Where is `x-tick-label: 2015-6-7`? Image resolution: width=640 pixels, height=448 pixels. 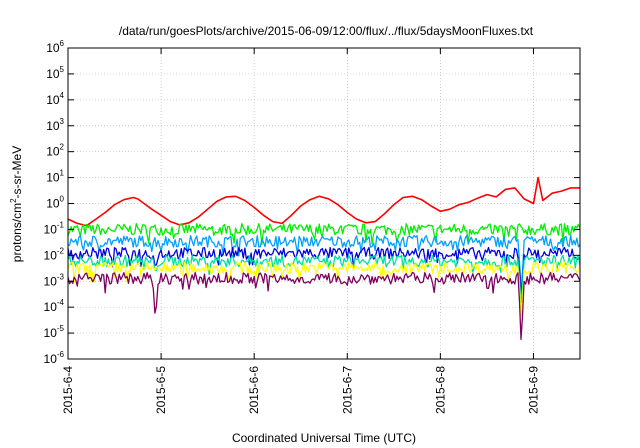 x-tick-label: 2015-6-7 is located at coordinates (347, 390).